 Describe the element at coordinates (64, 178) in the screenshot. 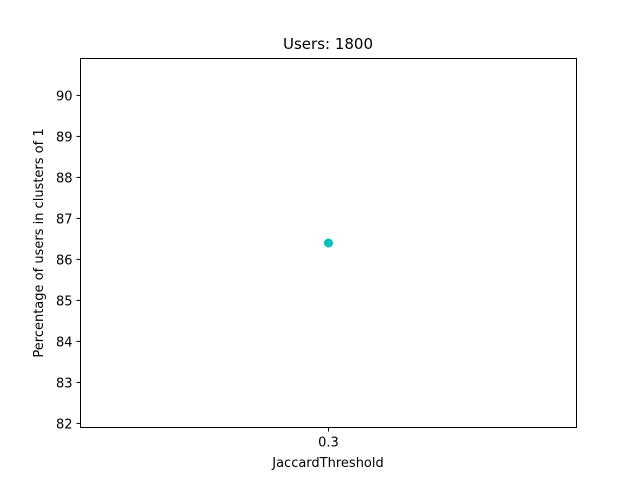

I see `y-tick-label: 88` at that location.